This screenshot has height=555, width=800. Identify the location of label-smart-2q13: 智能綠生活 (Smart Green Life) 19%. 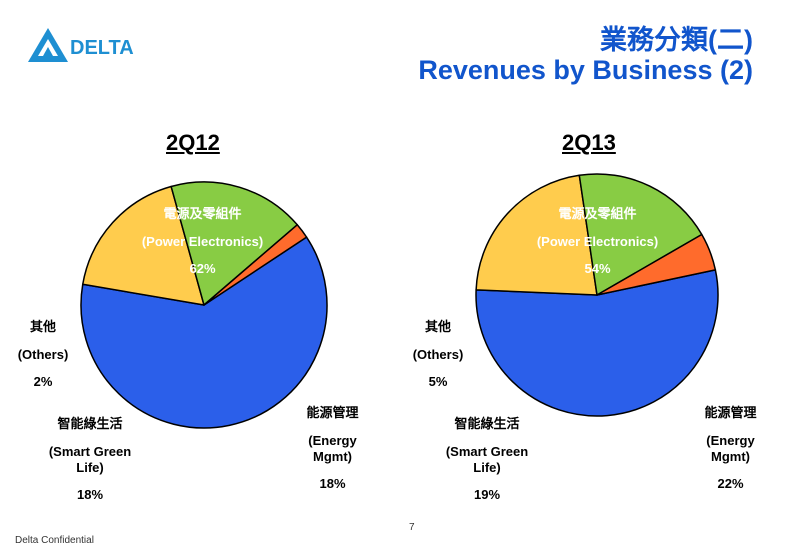
(487, 459).